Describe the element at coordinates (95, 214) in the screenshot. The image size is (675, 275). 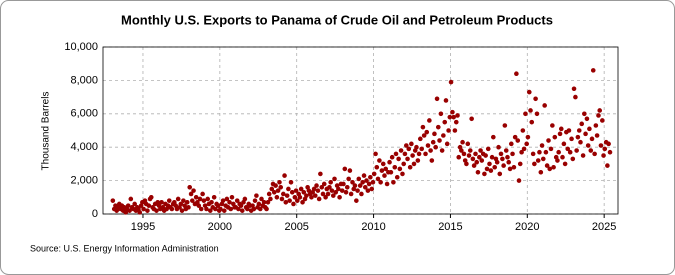
I see `y-tick-label: 0` at that location.